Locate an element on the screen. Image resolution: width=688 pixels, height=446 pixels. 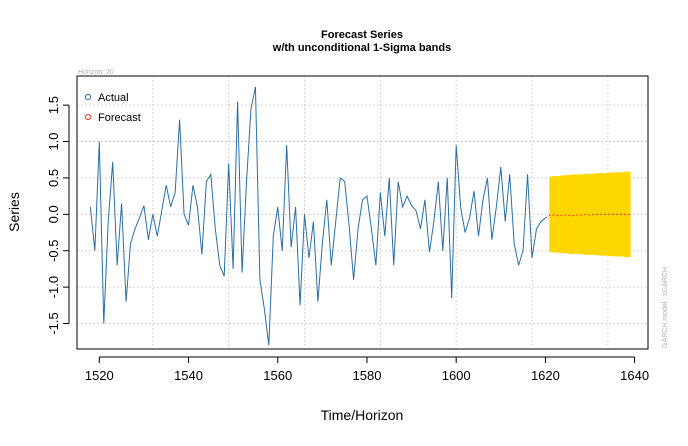
y-axis-label: Series is located at coordinates (14, 212).